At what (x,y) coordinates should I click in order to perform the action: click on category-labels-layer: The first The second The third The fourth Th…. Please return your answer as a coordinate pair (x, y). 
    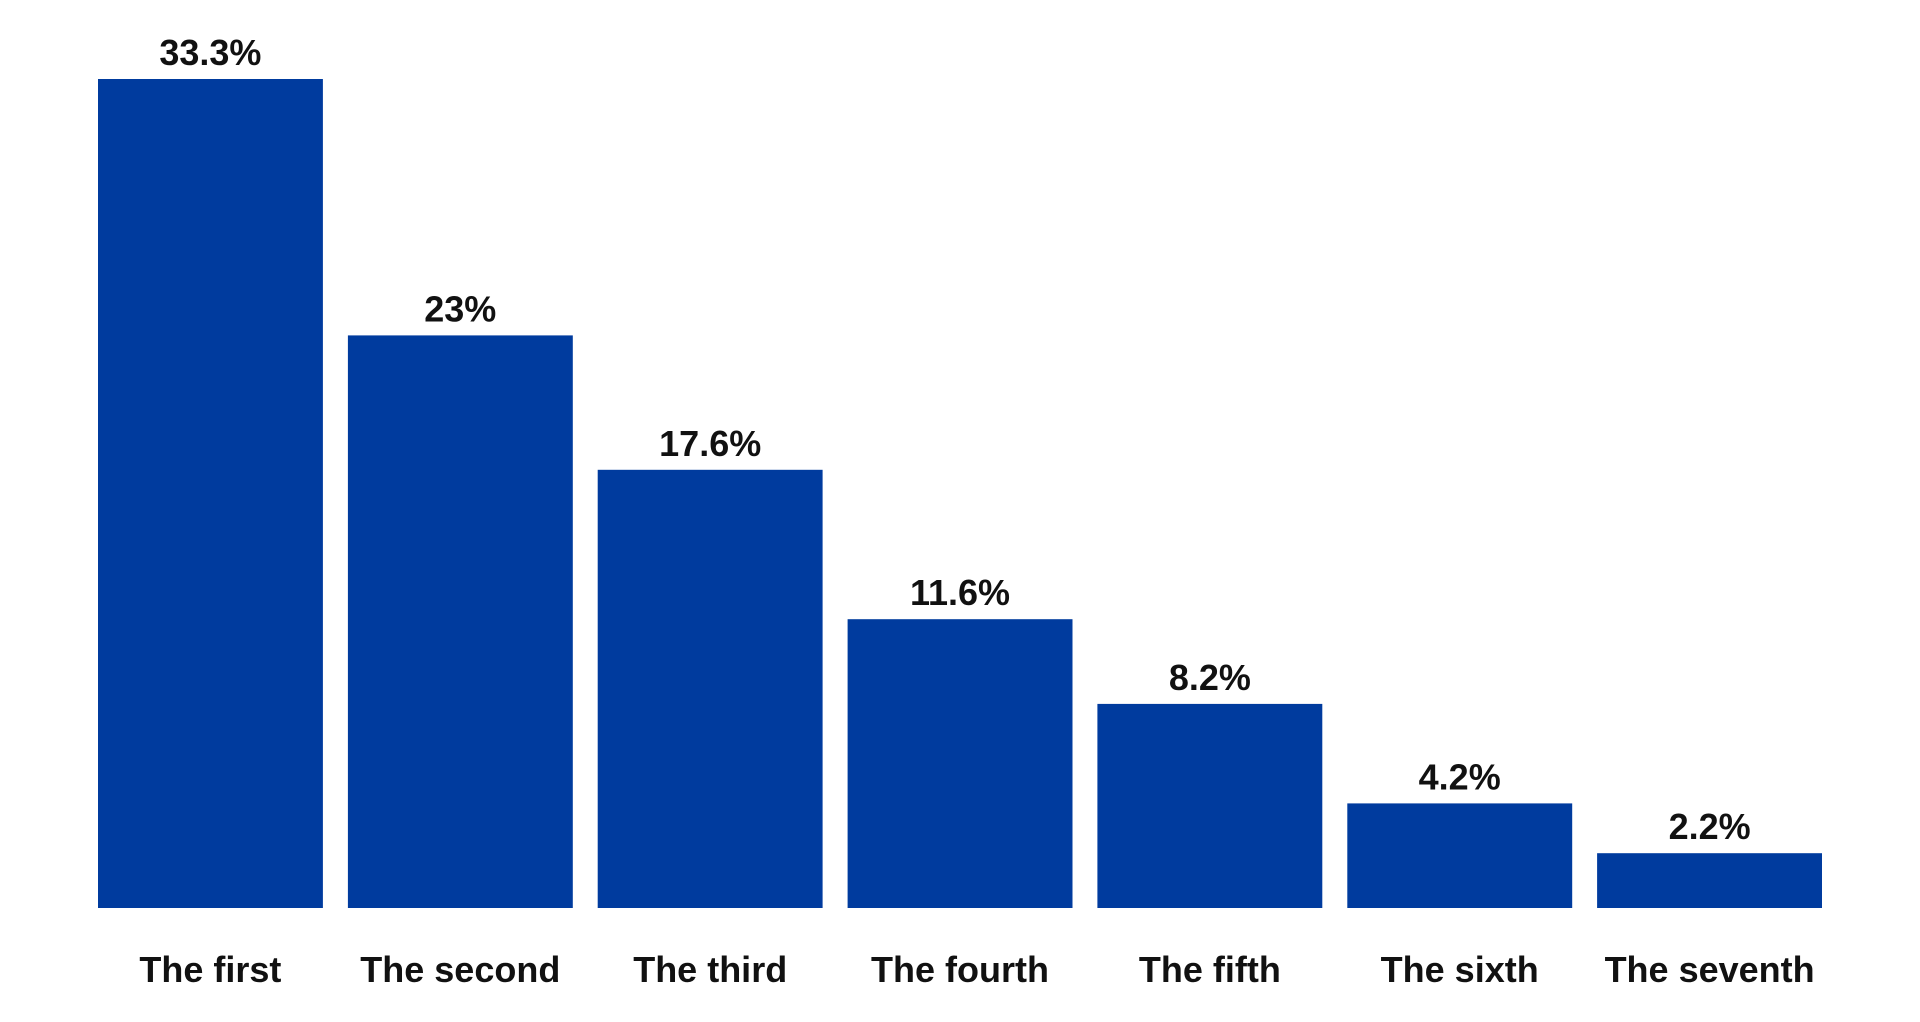
    Looking at the image, I should click on (976, 969).